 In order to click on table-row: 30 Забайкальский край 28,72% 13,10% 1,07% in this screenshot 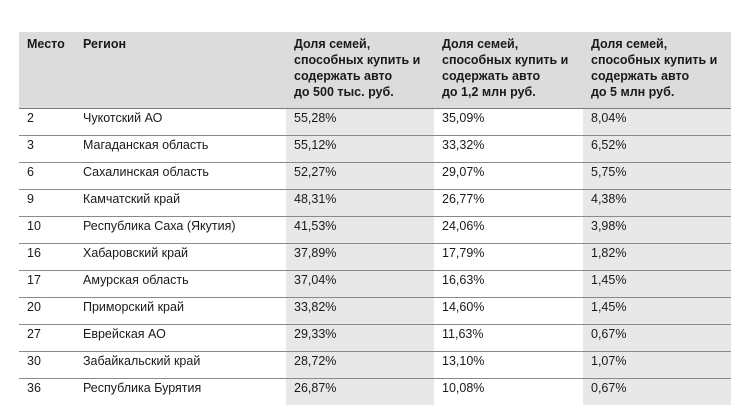, I will do `click(375, 364)`.